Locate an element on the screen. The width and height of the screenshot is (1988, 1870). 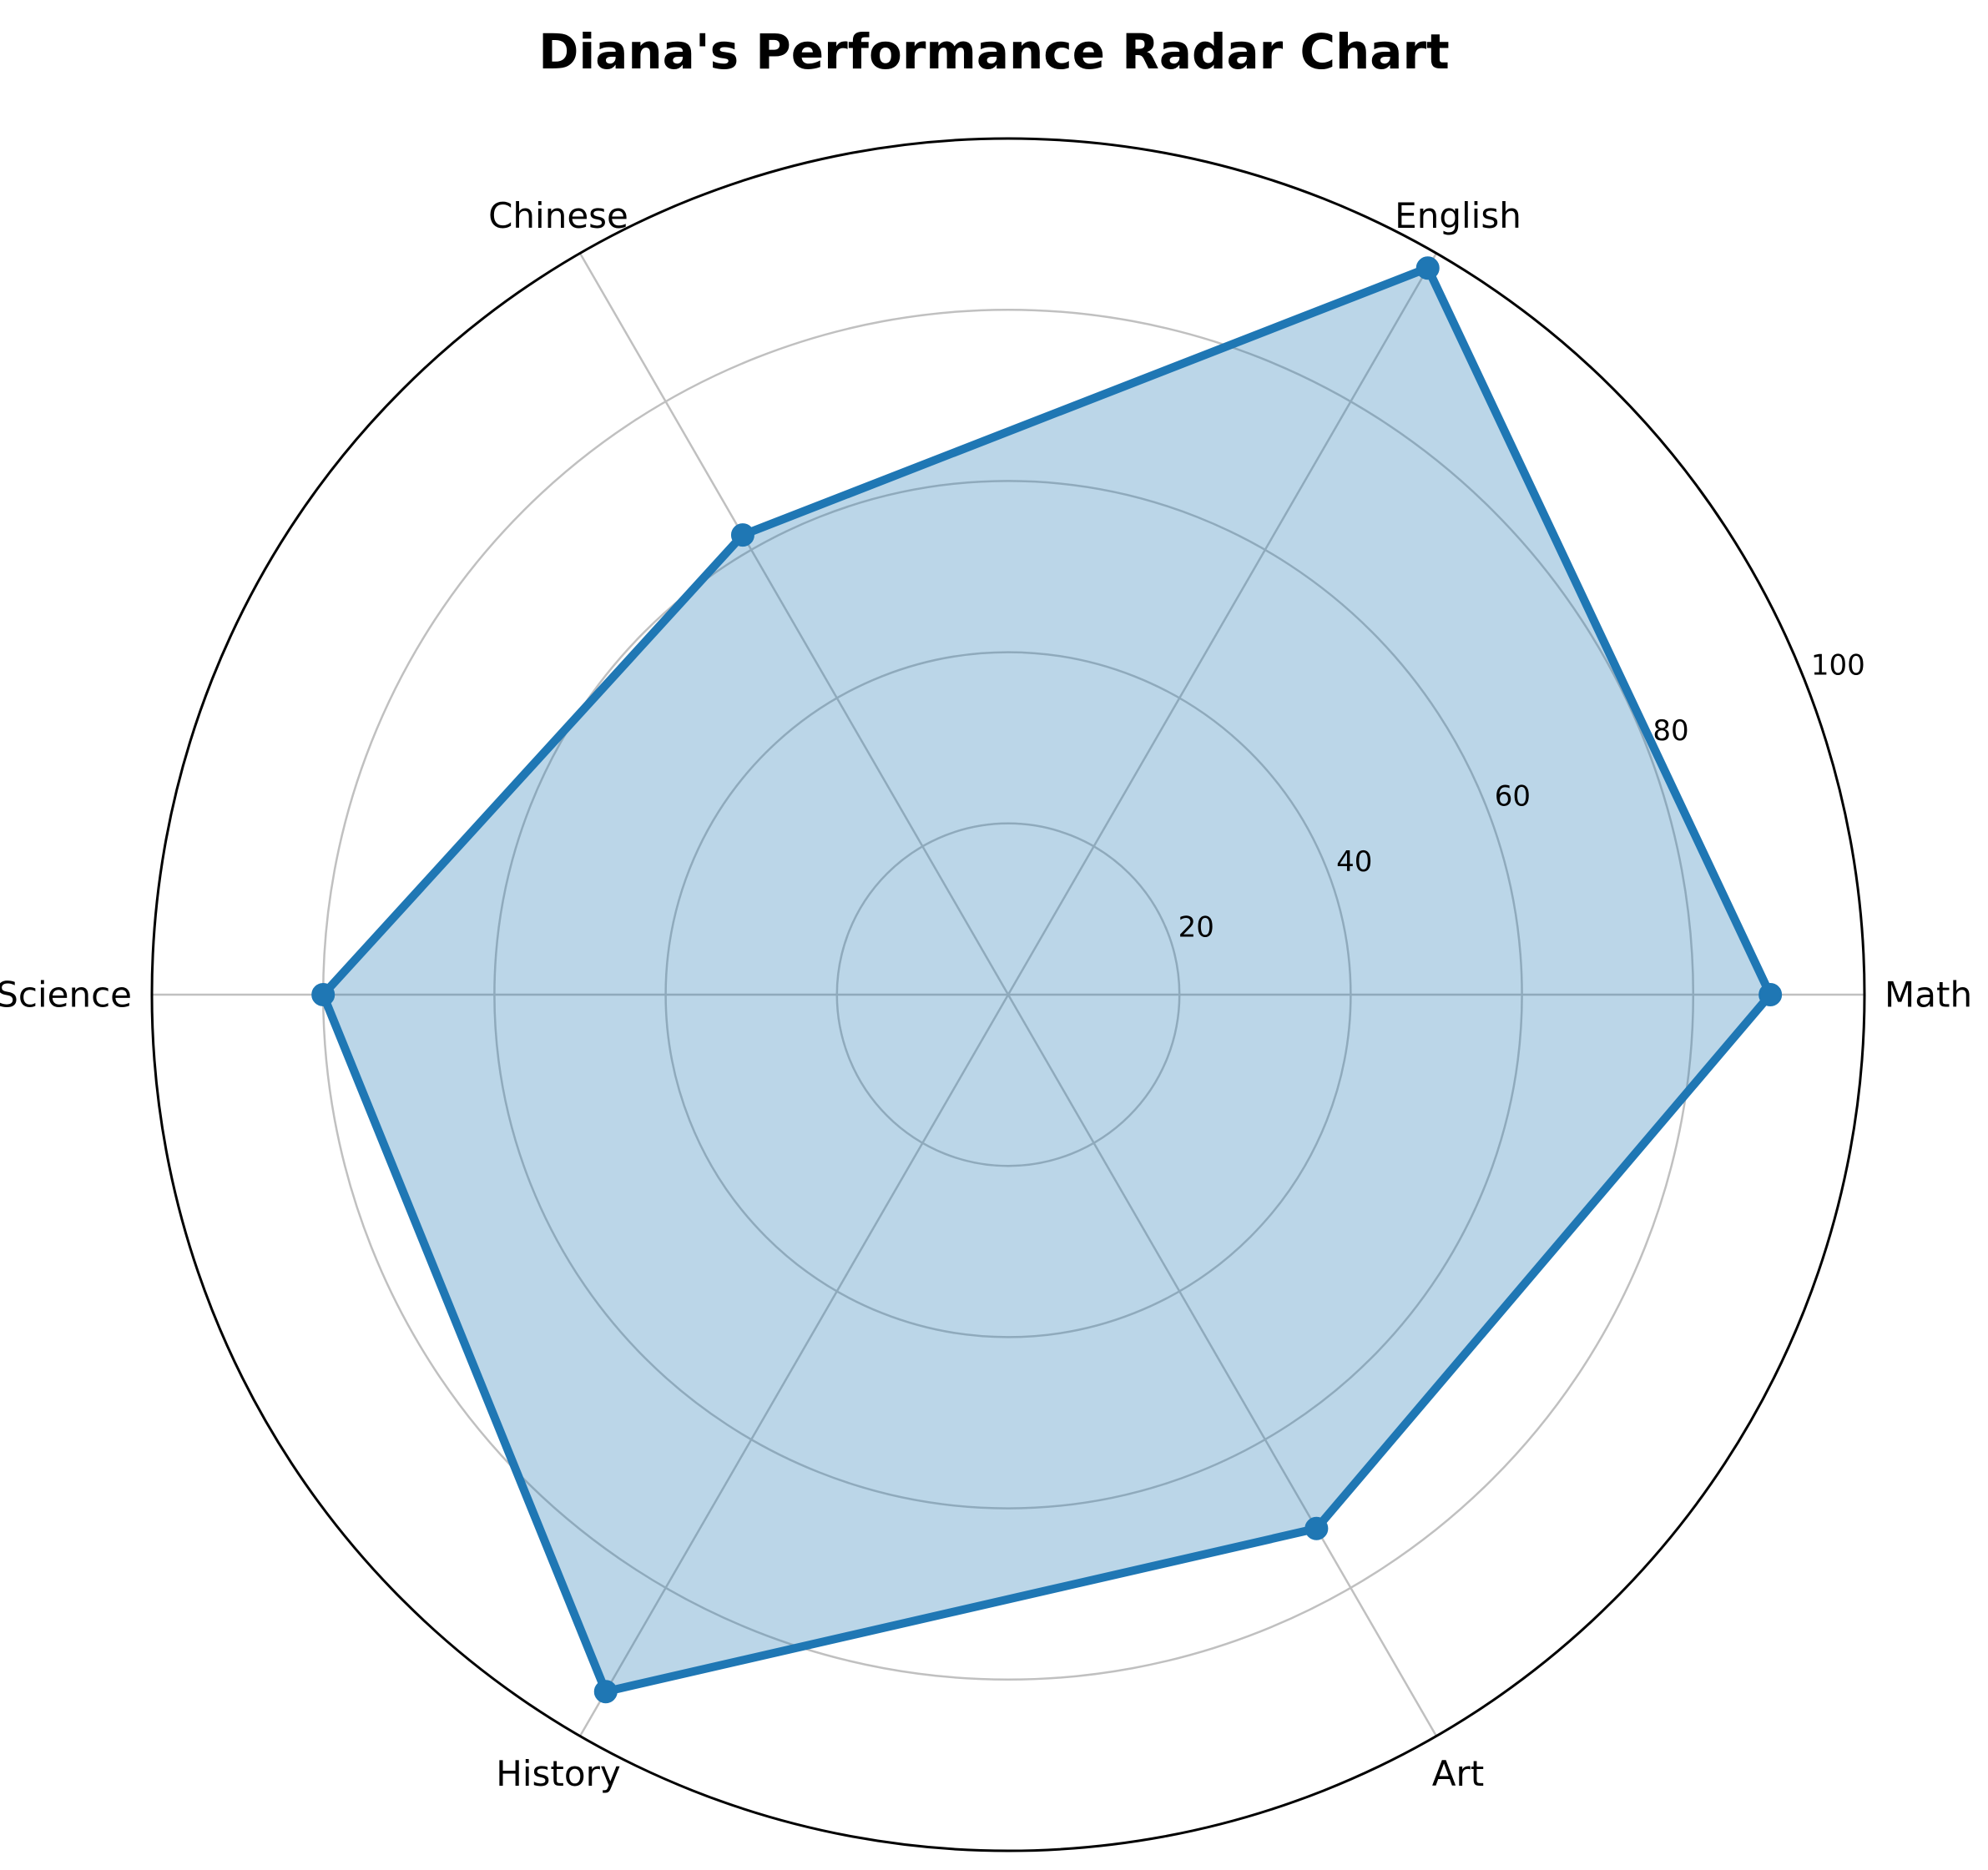
spoke-art is located at coordinates (1222, 1365).